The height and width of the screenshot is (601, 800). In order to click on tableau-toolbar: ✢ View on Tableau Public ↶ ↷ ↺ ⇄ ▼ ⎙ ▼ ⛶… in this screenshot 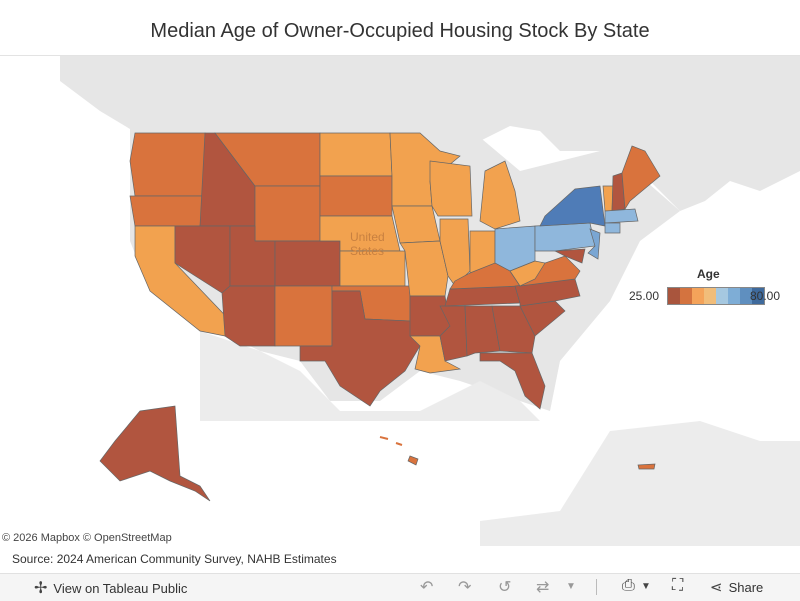, I will do `click(400, 587)`.